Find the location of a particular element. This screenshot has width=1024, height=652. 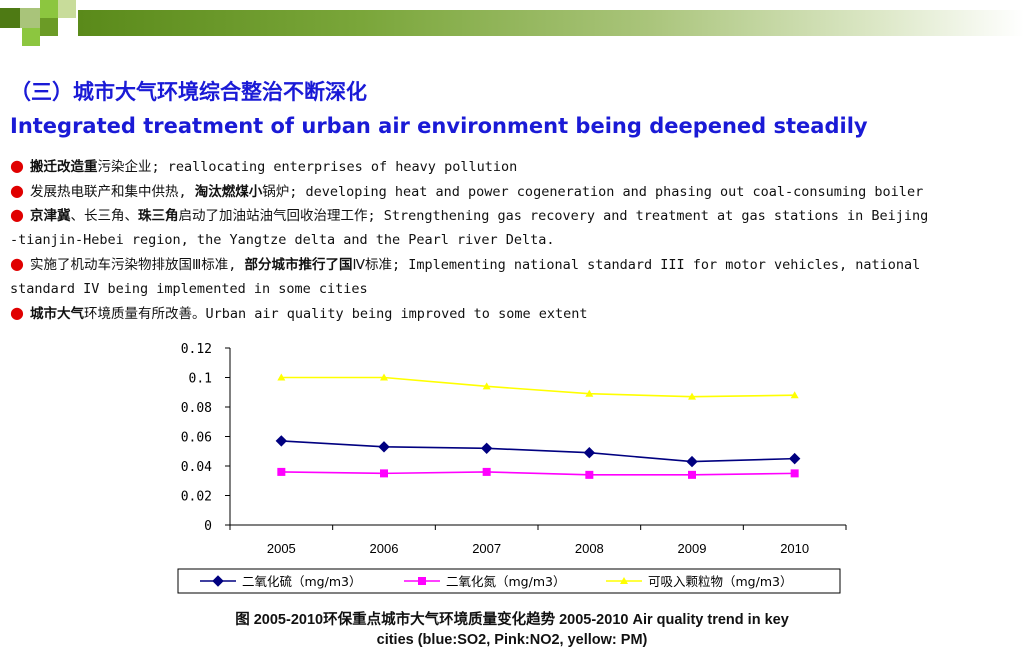

x-tick-label: 2006 is located at coordinates (384, 548).